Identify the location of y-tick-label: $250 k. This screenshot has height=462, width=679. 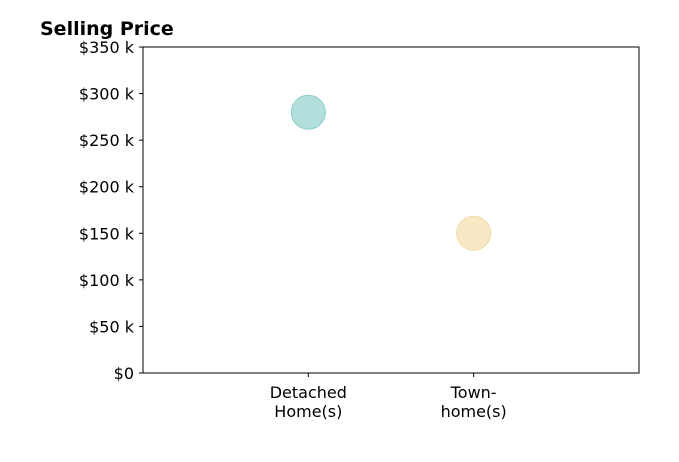
(107, 140).